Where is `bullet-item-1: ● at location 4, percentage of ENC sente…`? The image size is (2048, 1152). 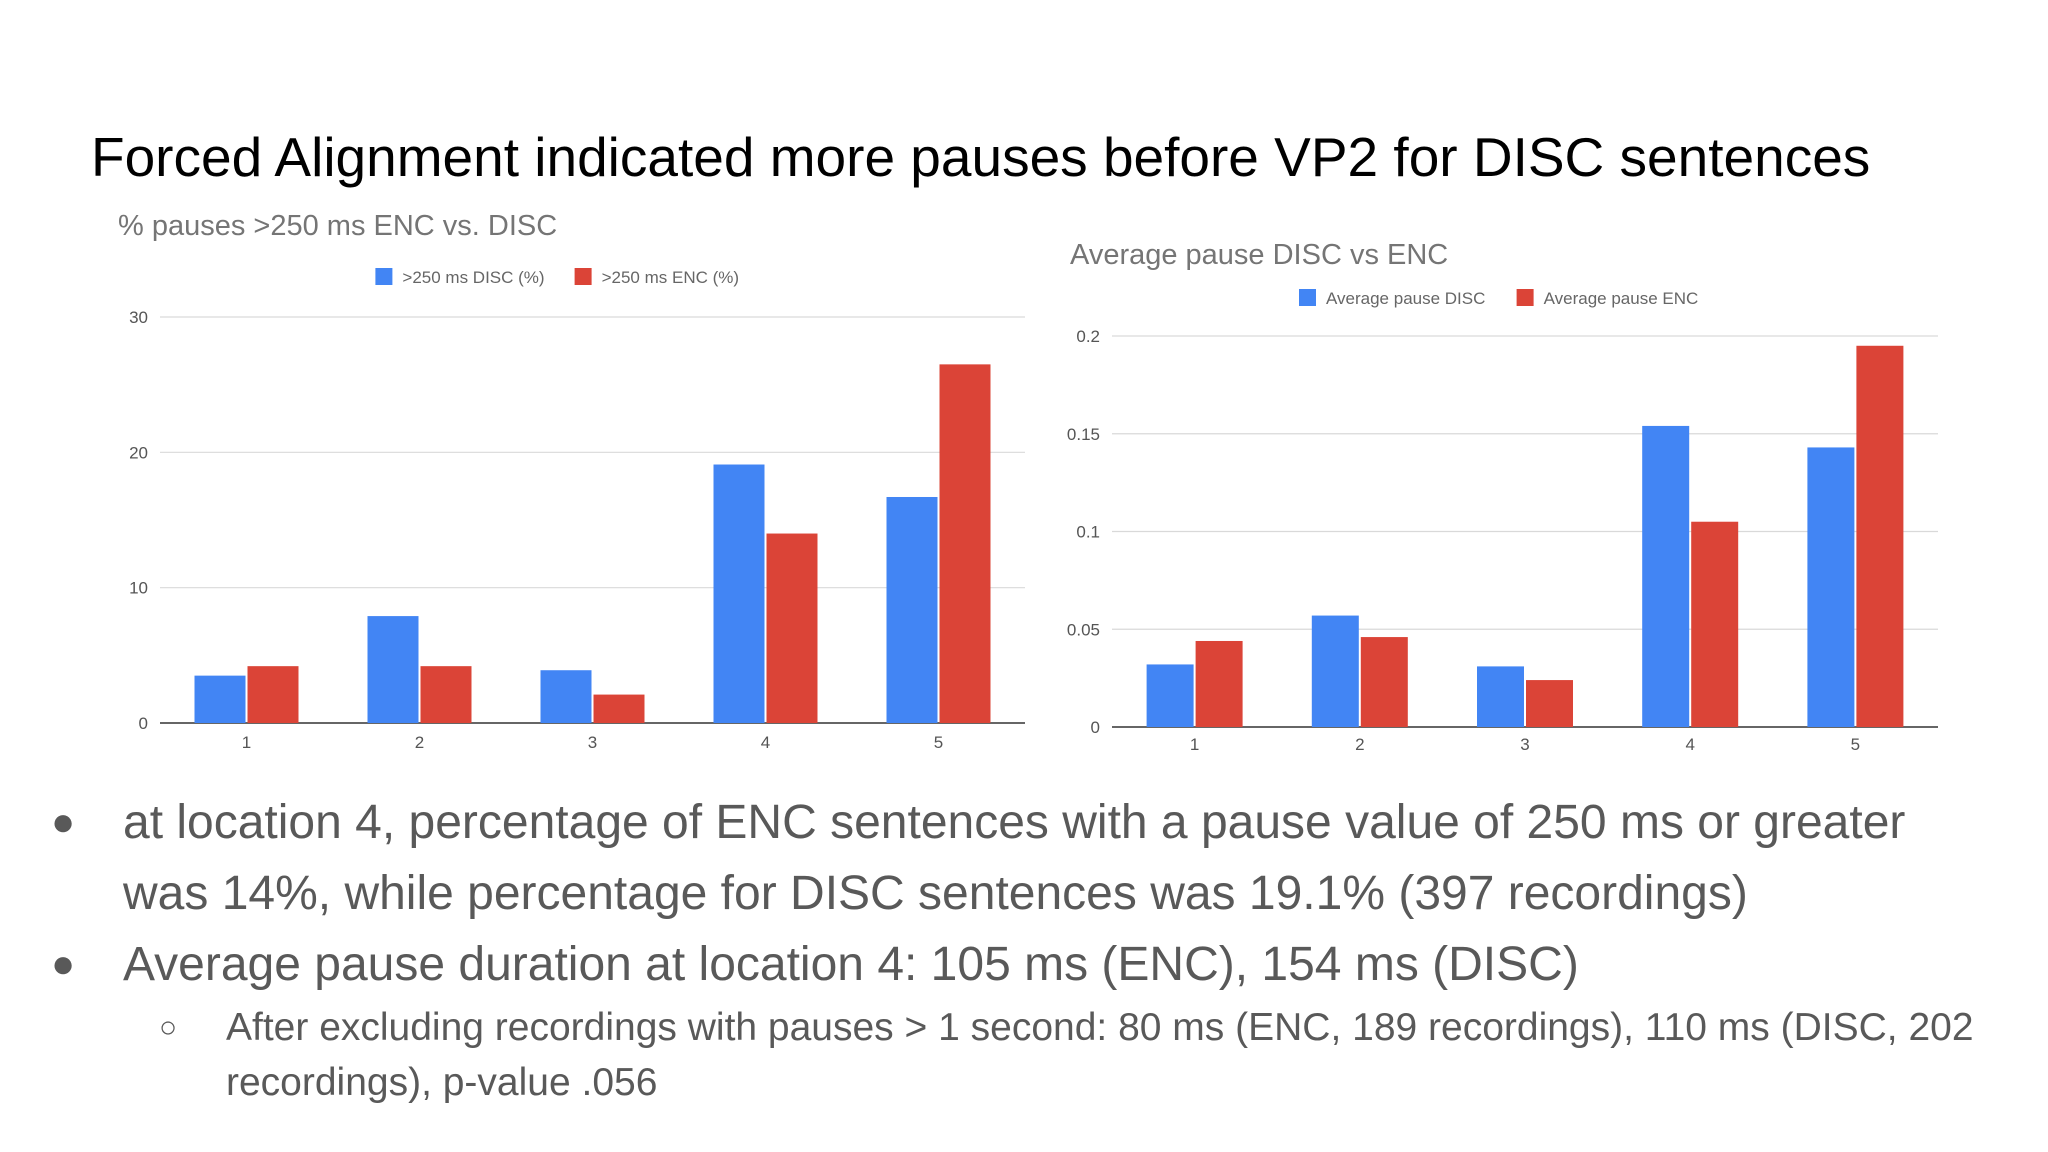
bullet-item-1: ● at location 4, percentage of ENC sente… is located at coordinates (978, 858).